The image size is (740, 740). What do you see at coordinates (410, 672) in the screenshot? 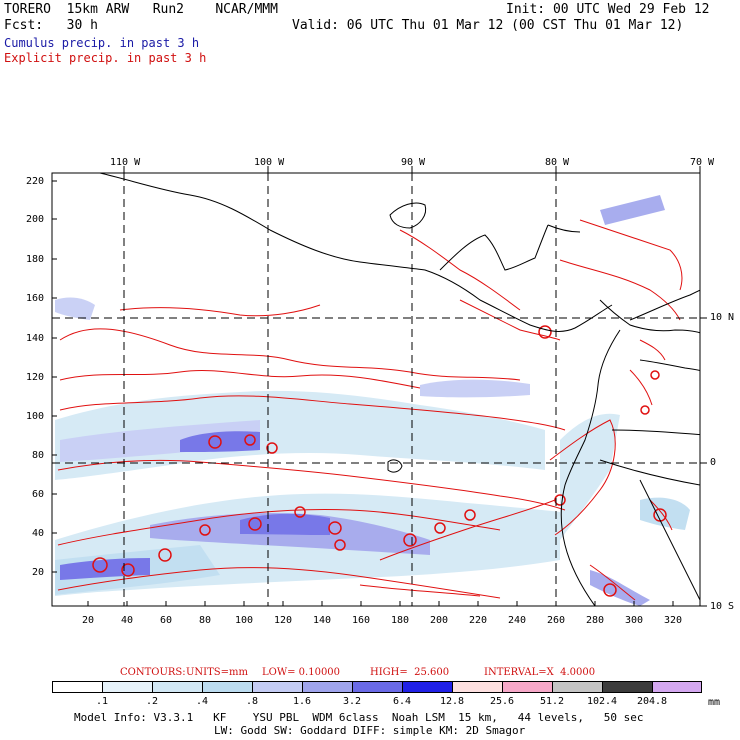
I see `contour-high: HIGH= 25.600` at bounding box center [410, 672].